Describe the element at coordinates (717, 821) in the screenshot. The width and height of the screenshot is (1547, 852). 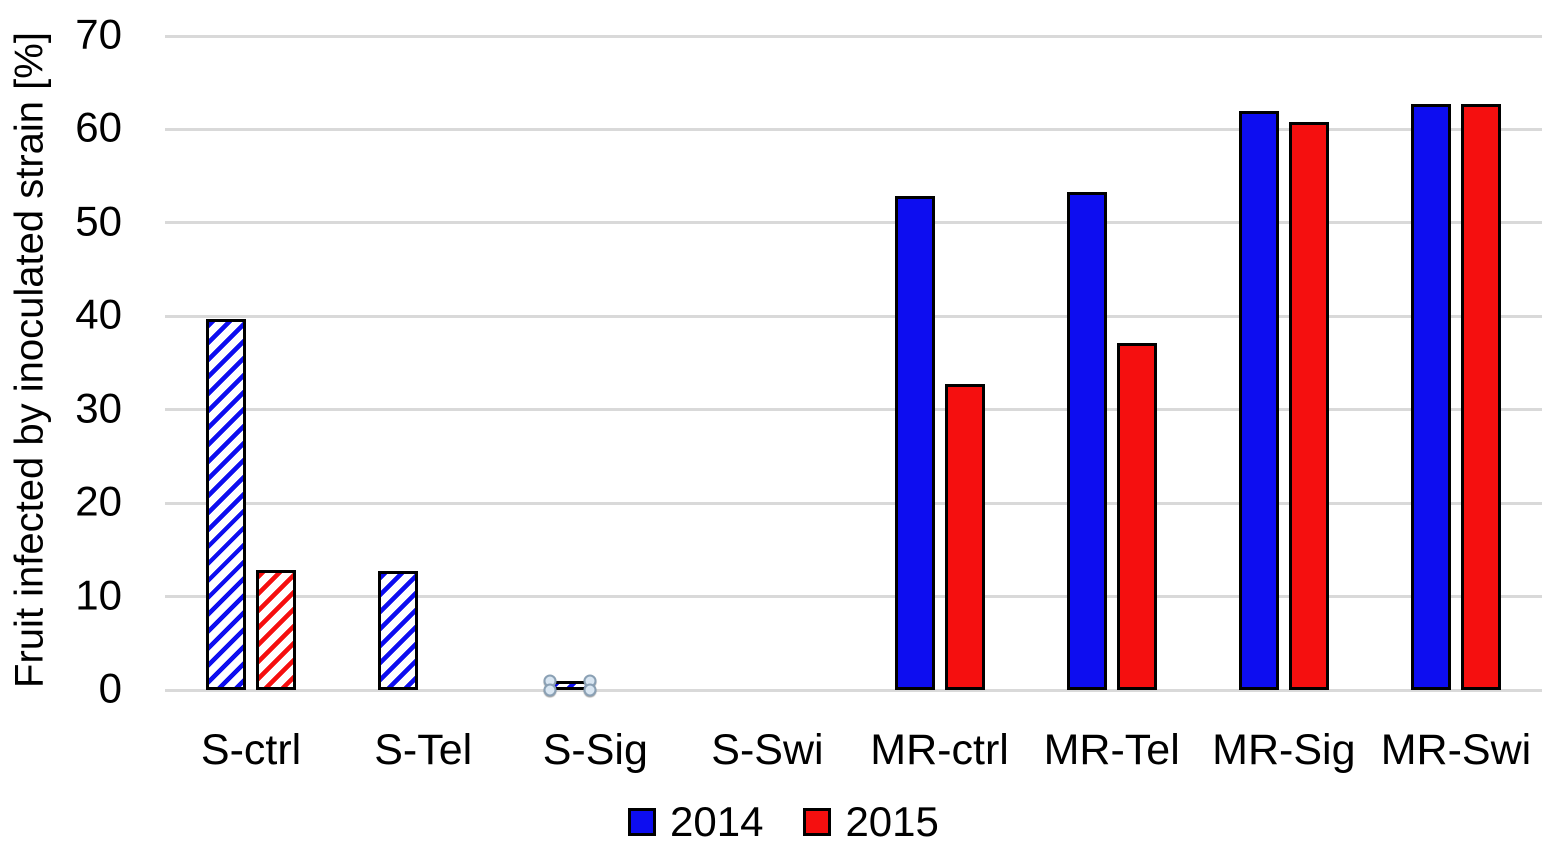
I see `legend-label-2014: 2014` at that location.